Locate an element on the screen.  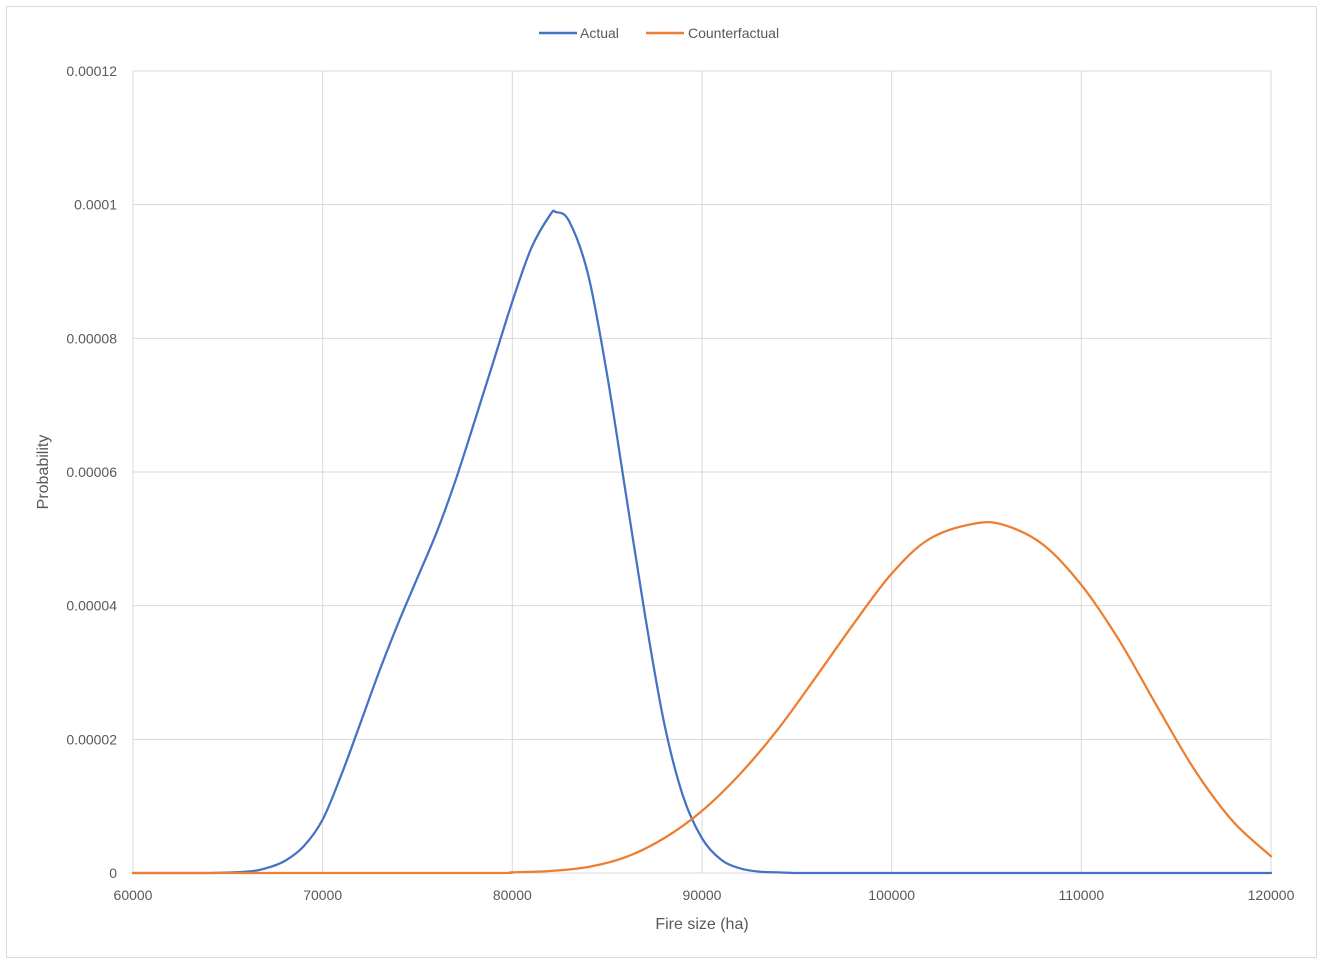
y-axis-title: Probability is located at coordinates (43, 472).